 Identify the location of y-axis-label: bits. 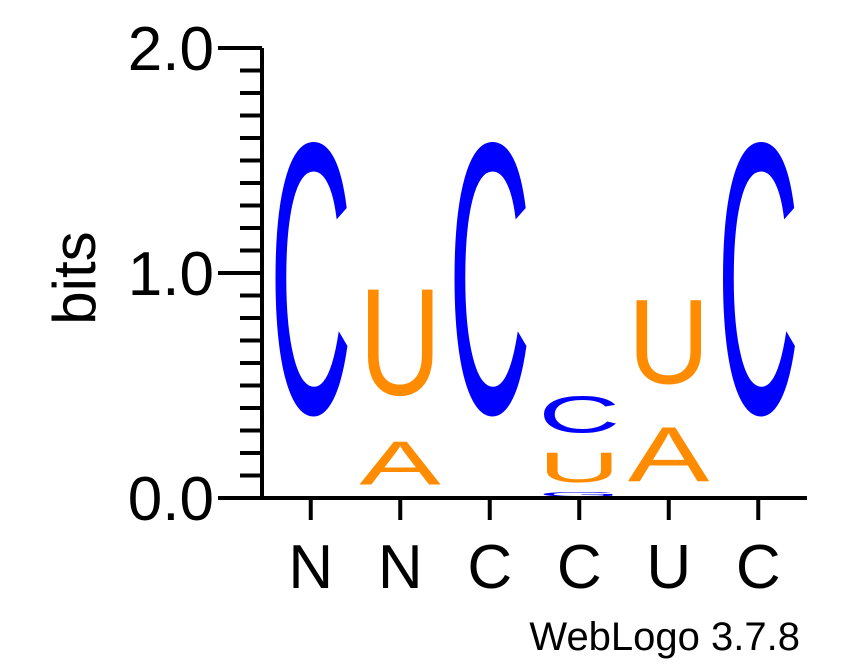
(74, 277).